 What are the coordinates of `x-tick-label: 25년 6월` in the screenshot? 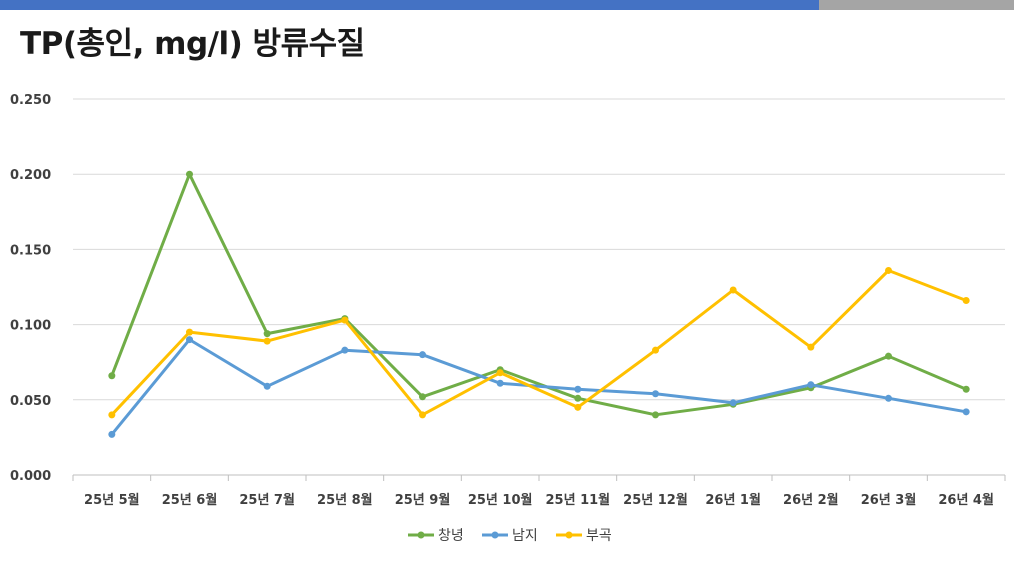 It's located at (190, 500).